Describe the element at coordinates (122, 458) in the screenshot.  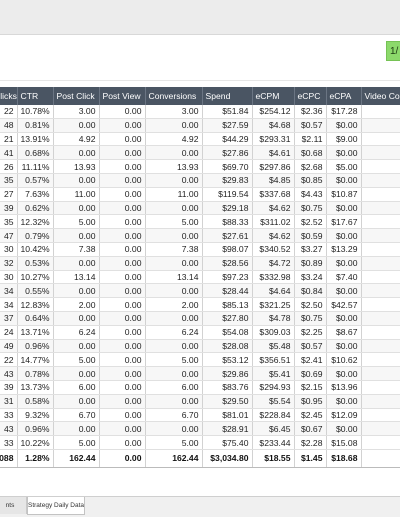
I see `total-post-view: 0.00` at that location.